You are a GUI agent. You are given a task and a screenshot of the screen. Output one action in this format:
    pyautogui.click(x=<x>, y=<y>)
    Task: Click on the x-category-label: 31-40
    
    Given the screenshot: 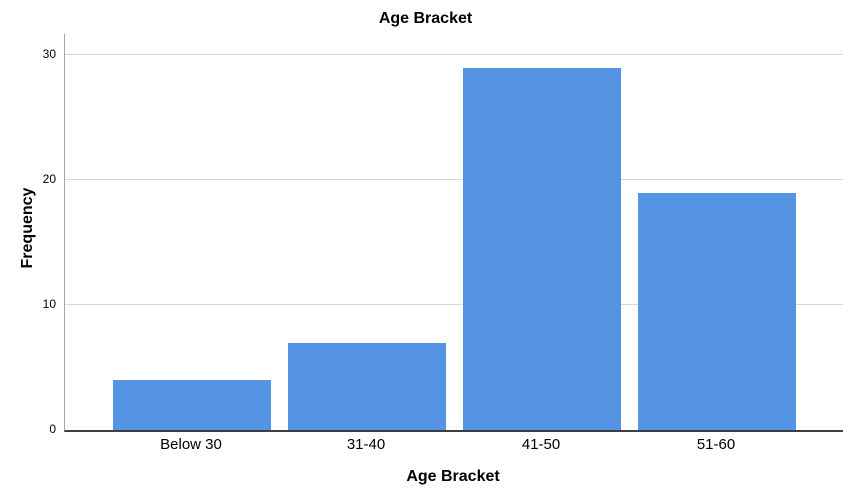 What is the action you would take?
    pyautogui.click(x=366, y=444)
    